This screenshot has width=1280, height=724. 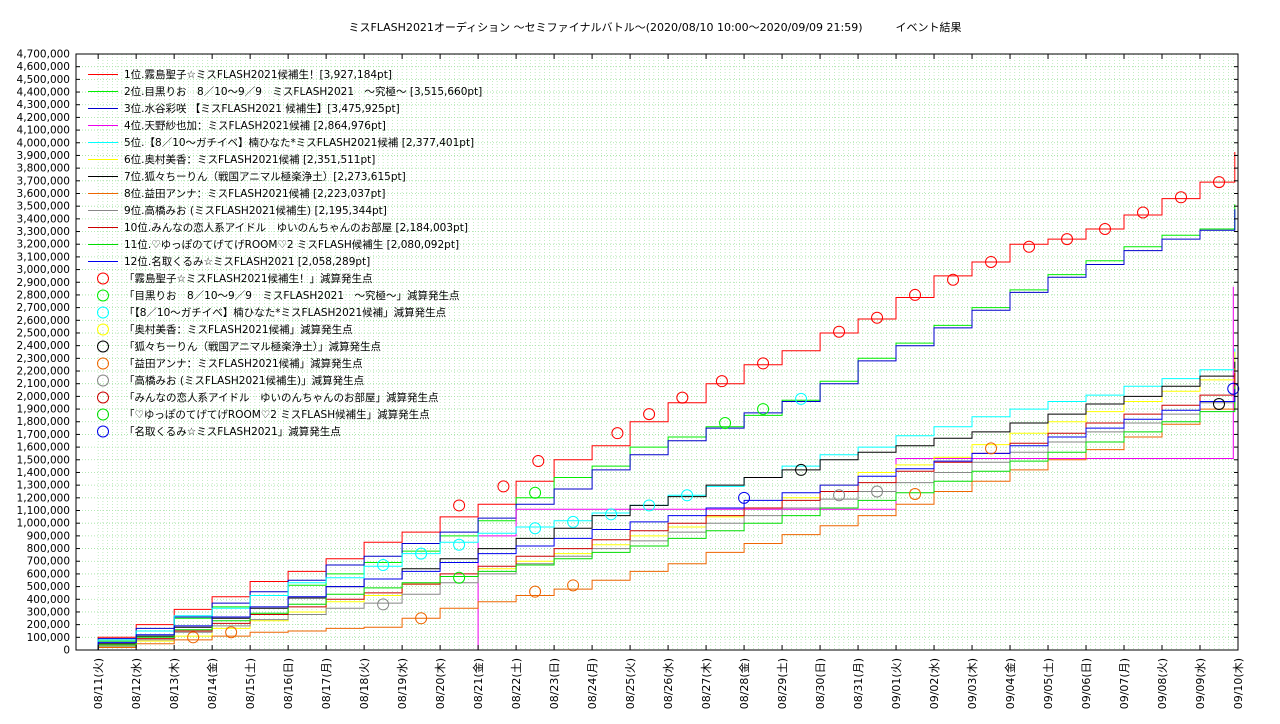 What do you see at coordinates (440, 683) in the screenshot?
I see `x-tick-label: 08/20(木)` at bounding box center [440, 683].